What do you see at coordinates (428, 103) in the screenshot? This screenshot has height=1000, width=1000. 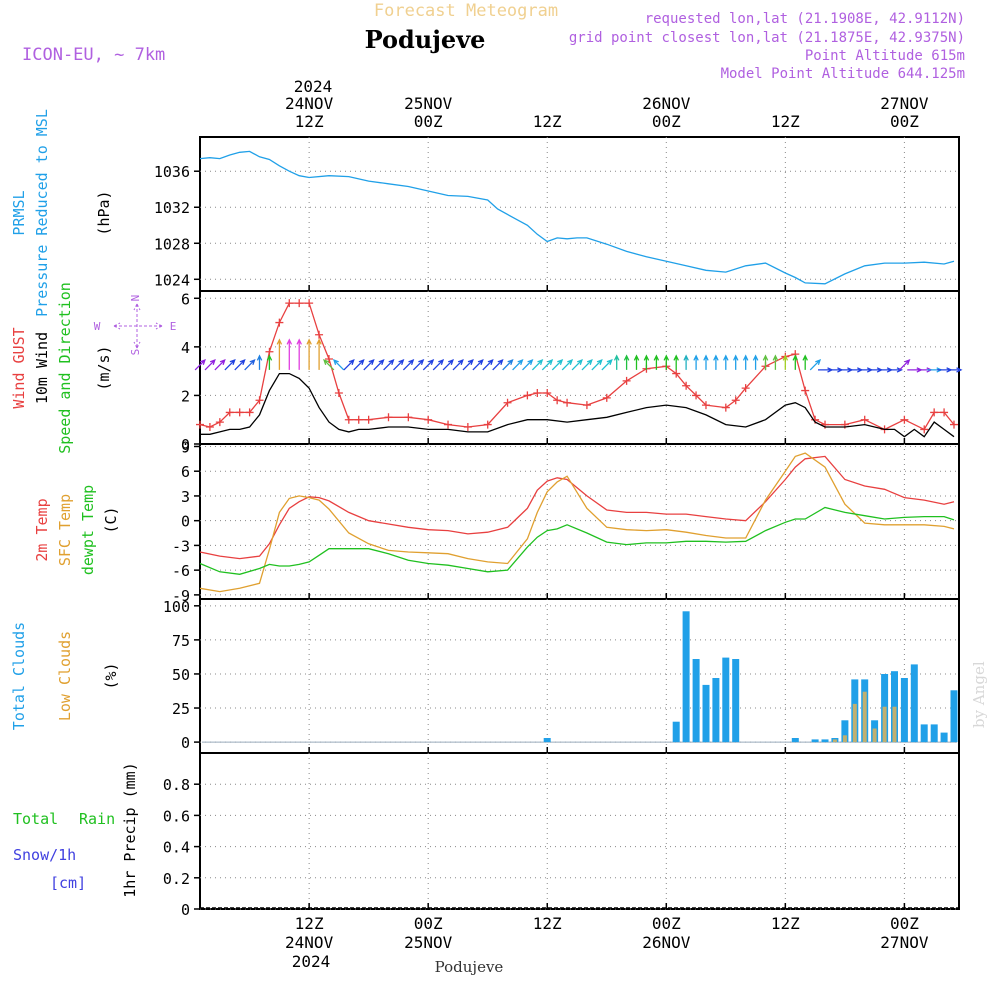 I see `top-axis-date-label: 25NOV` at bounding box center [428, 103].